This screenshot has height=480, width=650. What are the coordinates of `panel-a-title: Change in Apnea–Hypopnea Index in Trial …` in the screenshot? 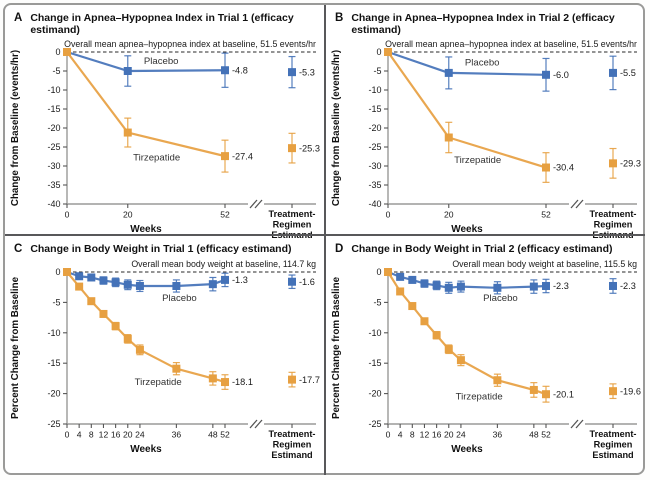 It's located at (162, 24).